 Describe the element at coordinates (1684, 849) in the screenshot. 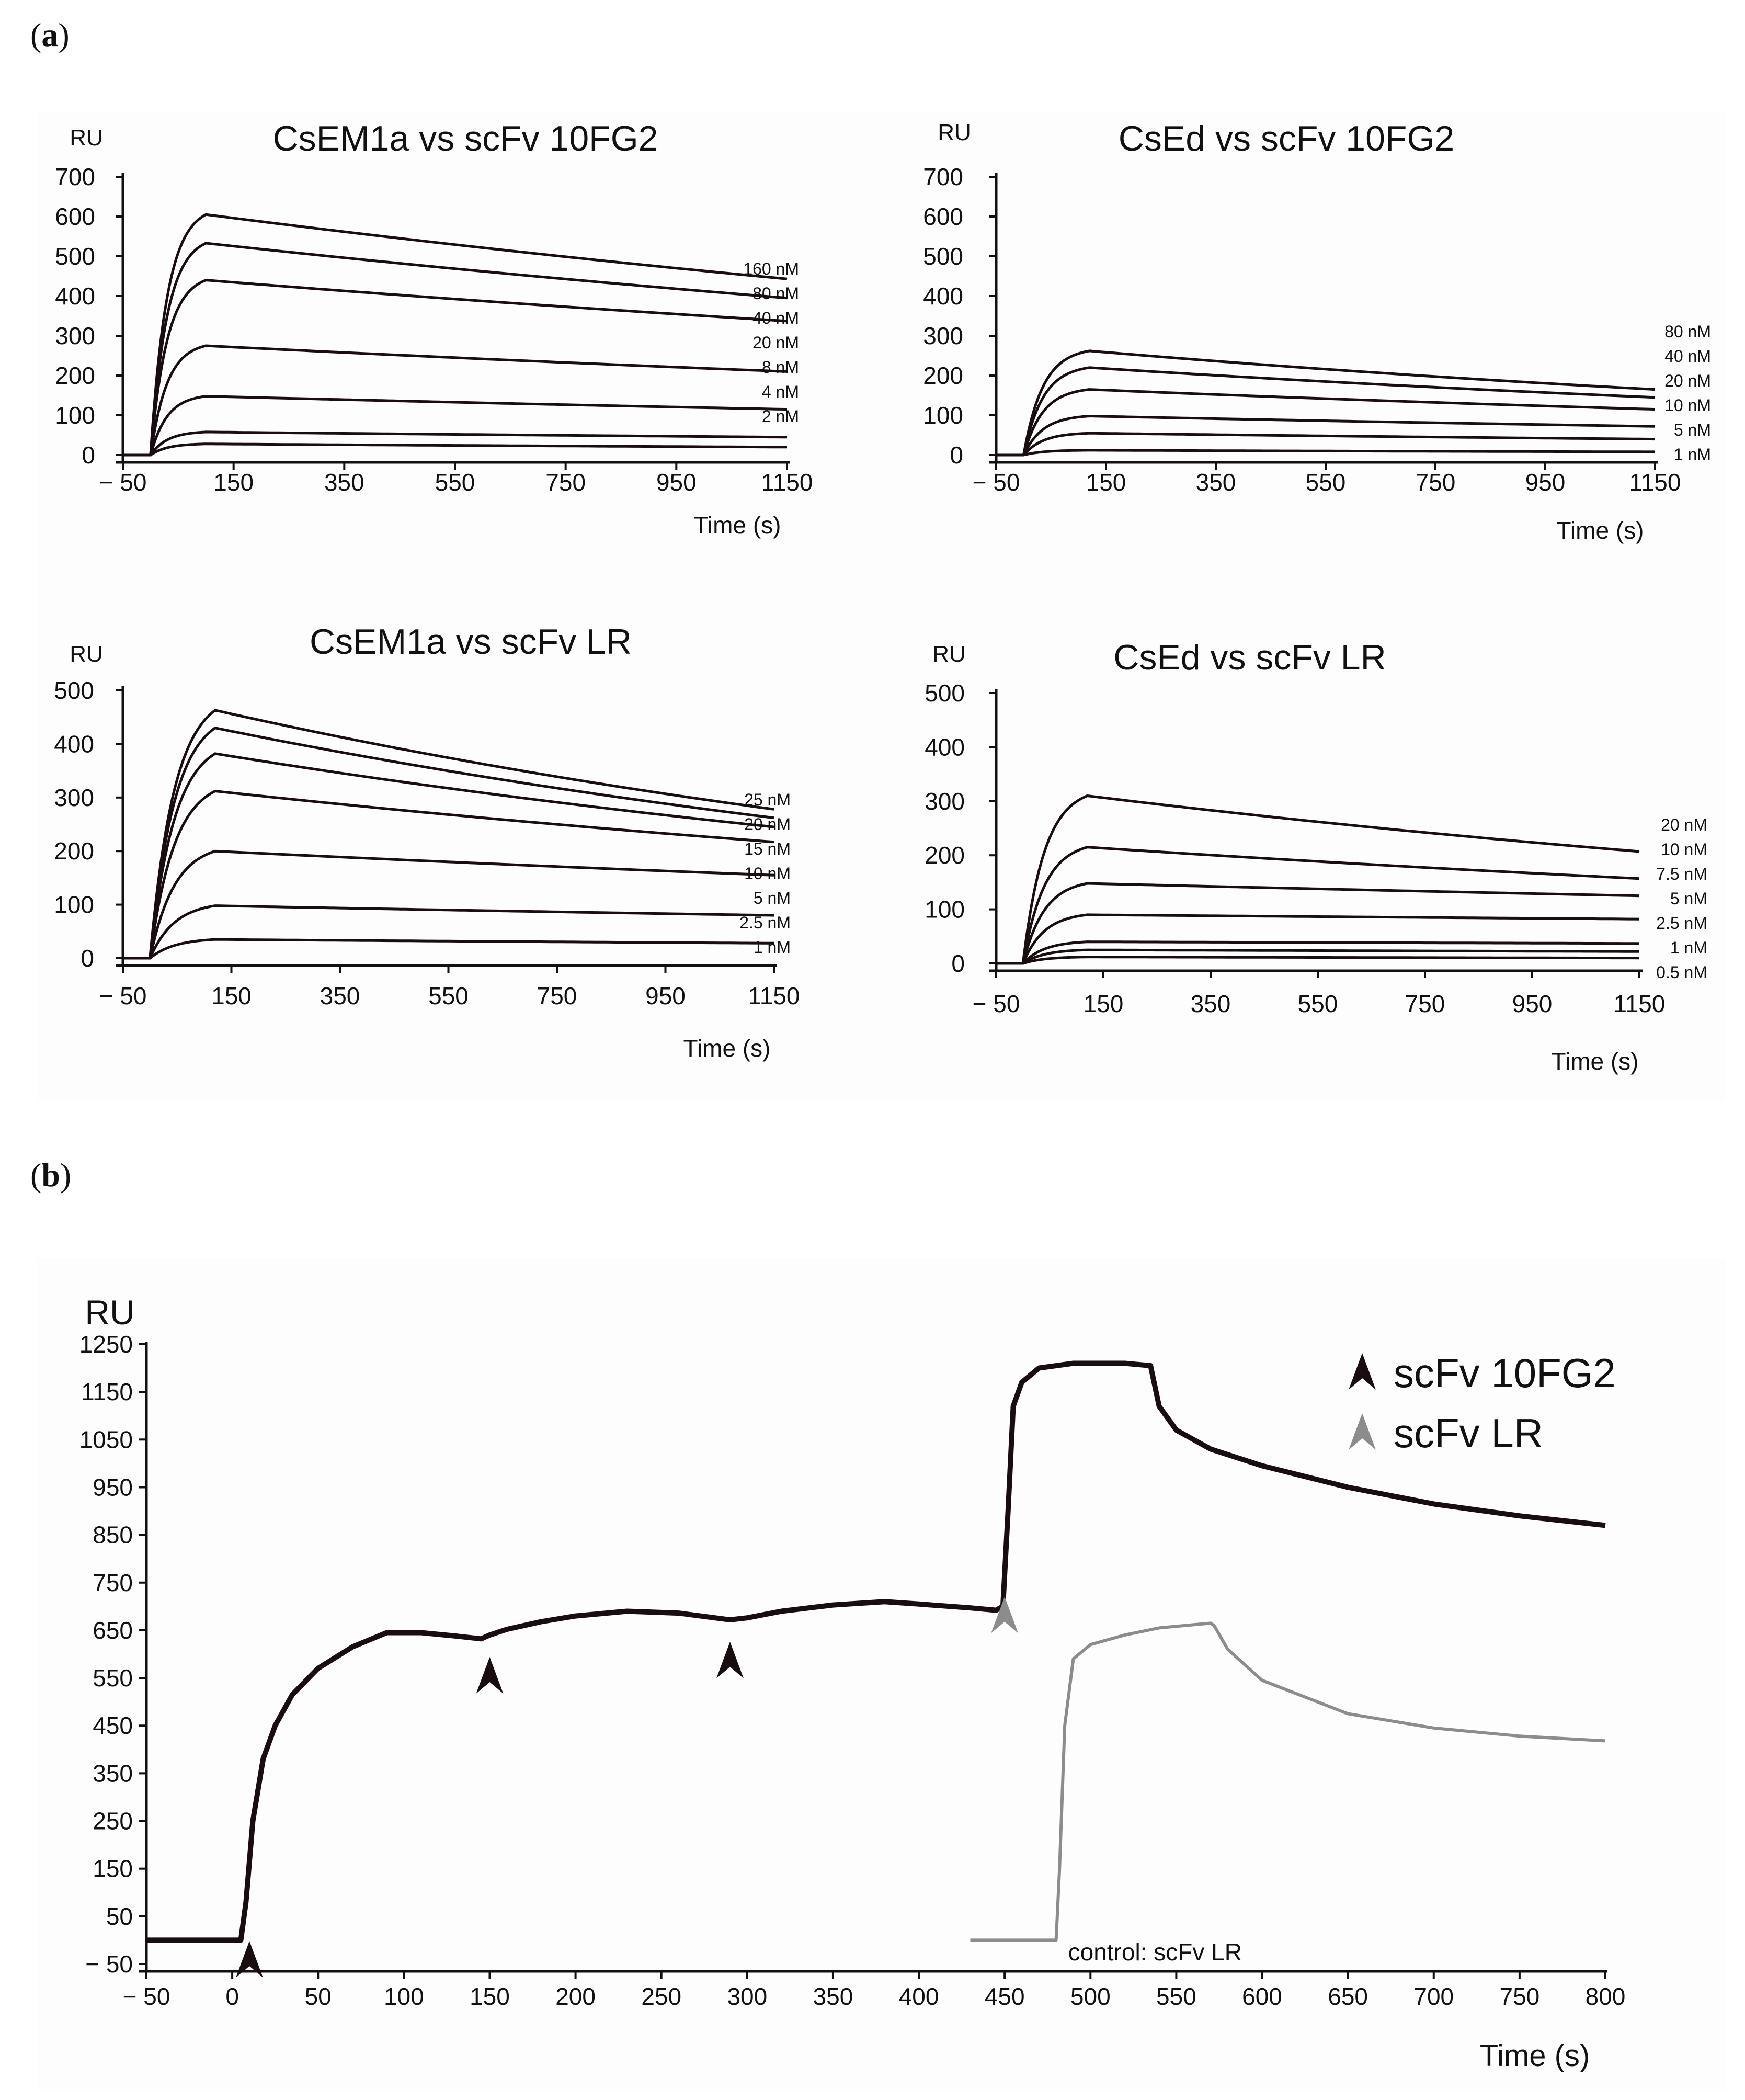

I see `series-label: 10 nM` at that location.